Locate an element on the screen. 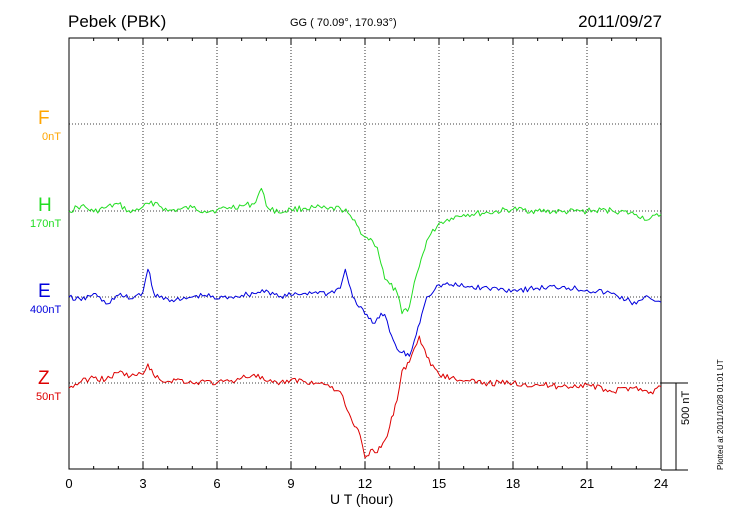 The height and width of the screenshot is (520, 730). baseline-label-e: 400nT is located at coordinates (46, 310).